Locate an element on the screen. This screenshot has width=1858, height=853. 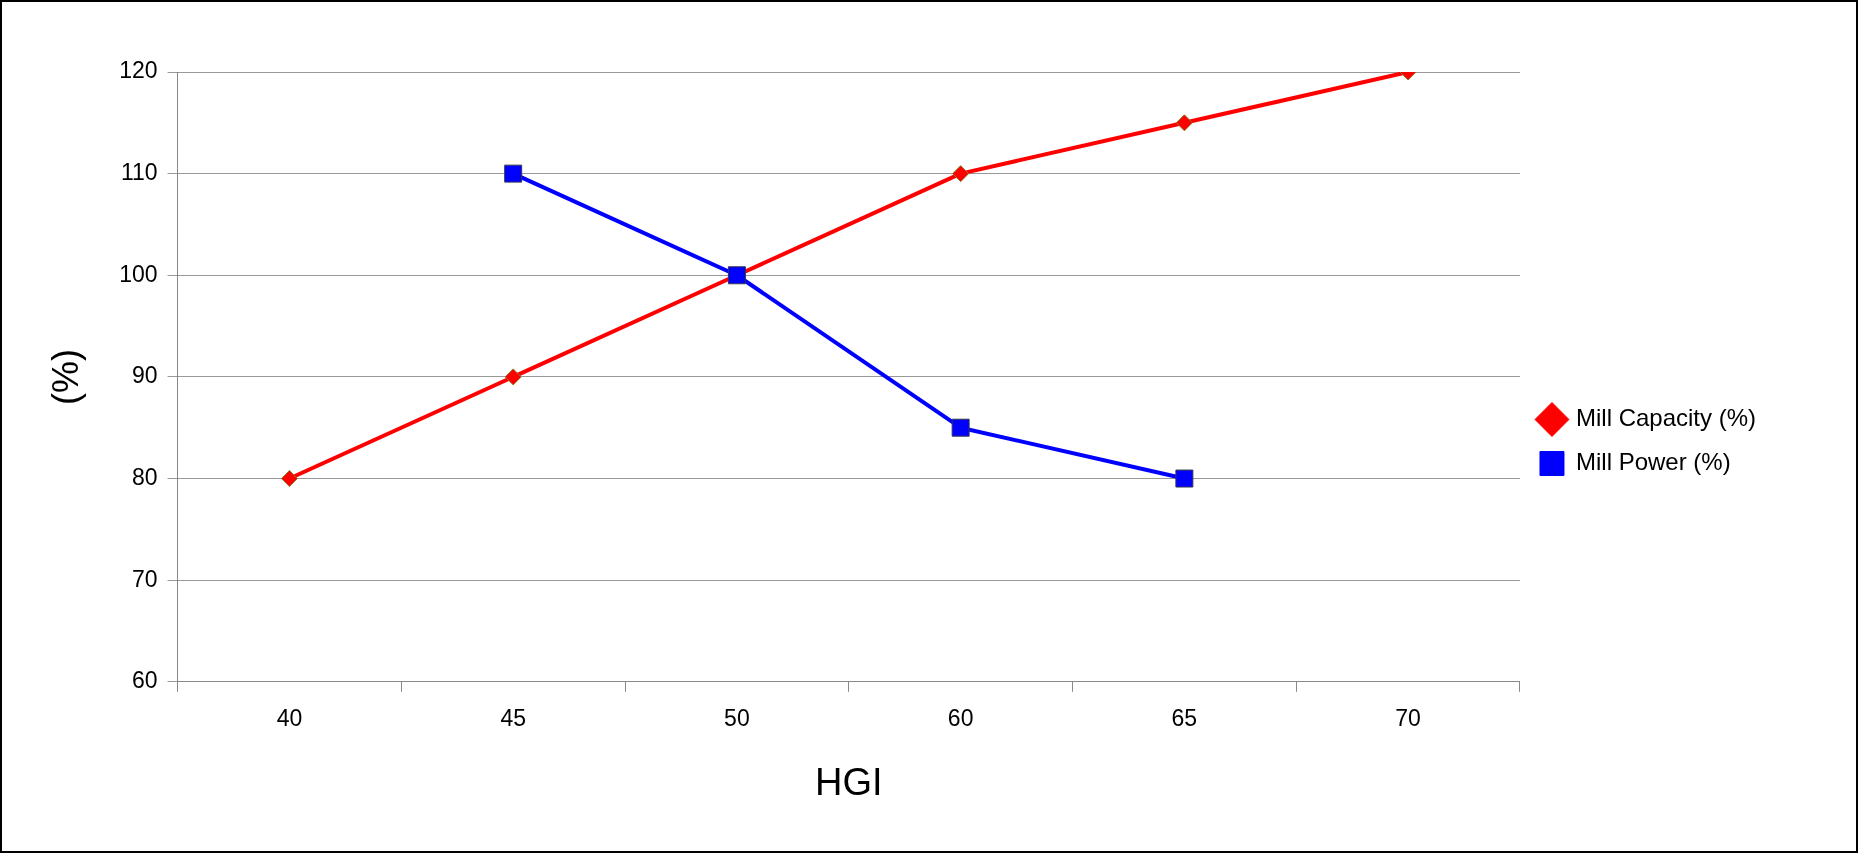
y-tick-label: 110 is located at coordinates (139, 171).